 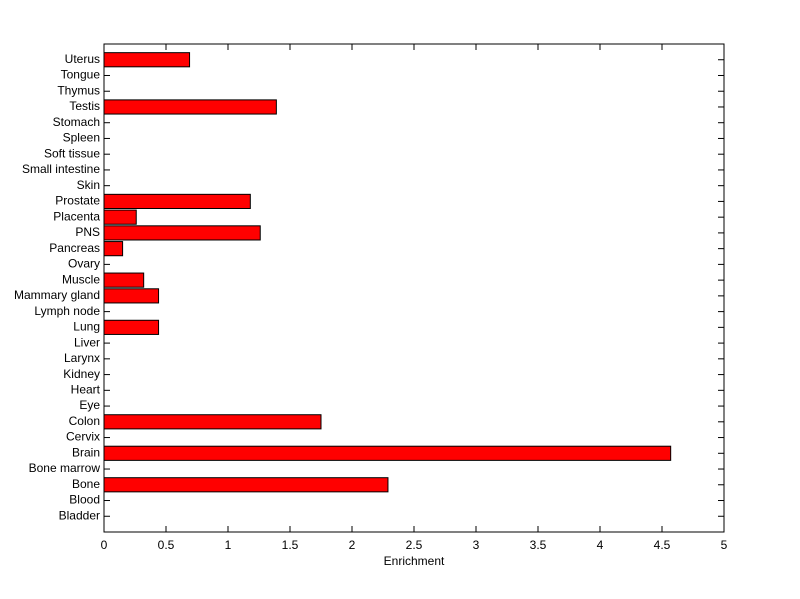 What do you see at coordinates (72, 153) in the screenshot?
I see `y-tick-label: Soft tissue` at bounding box center [72, 153].